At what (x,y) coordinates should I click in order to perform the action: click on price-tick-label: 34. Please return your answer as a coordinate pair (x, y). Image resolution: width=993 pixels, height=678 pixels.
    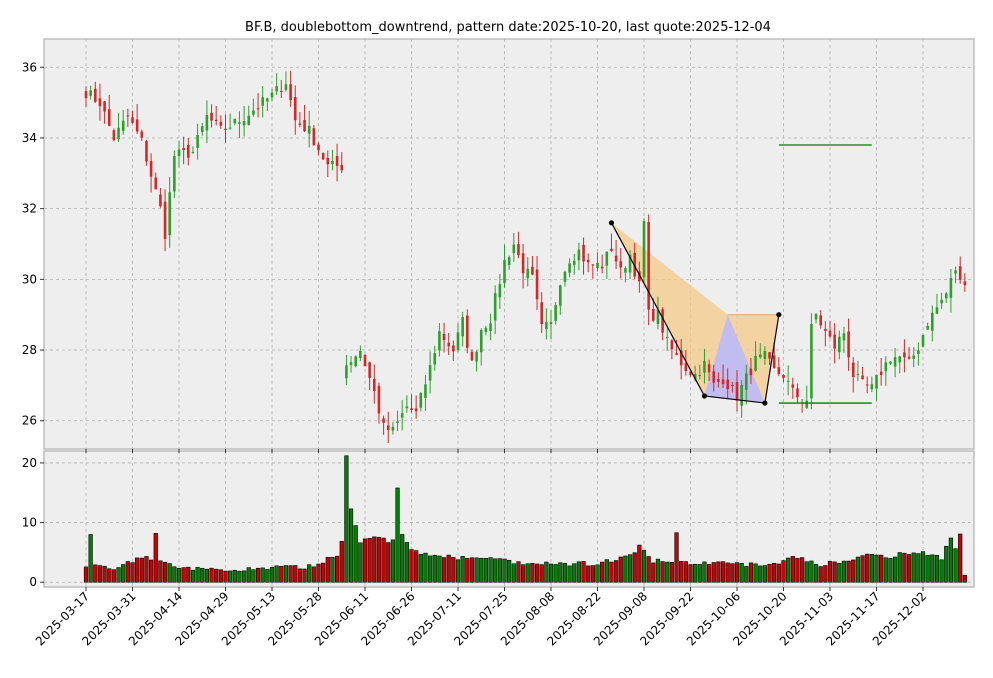
    Looking at the image, I should click on (29, 138).